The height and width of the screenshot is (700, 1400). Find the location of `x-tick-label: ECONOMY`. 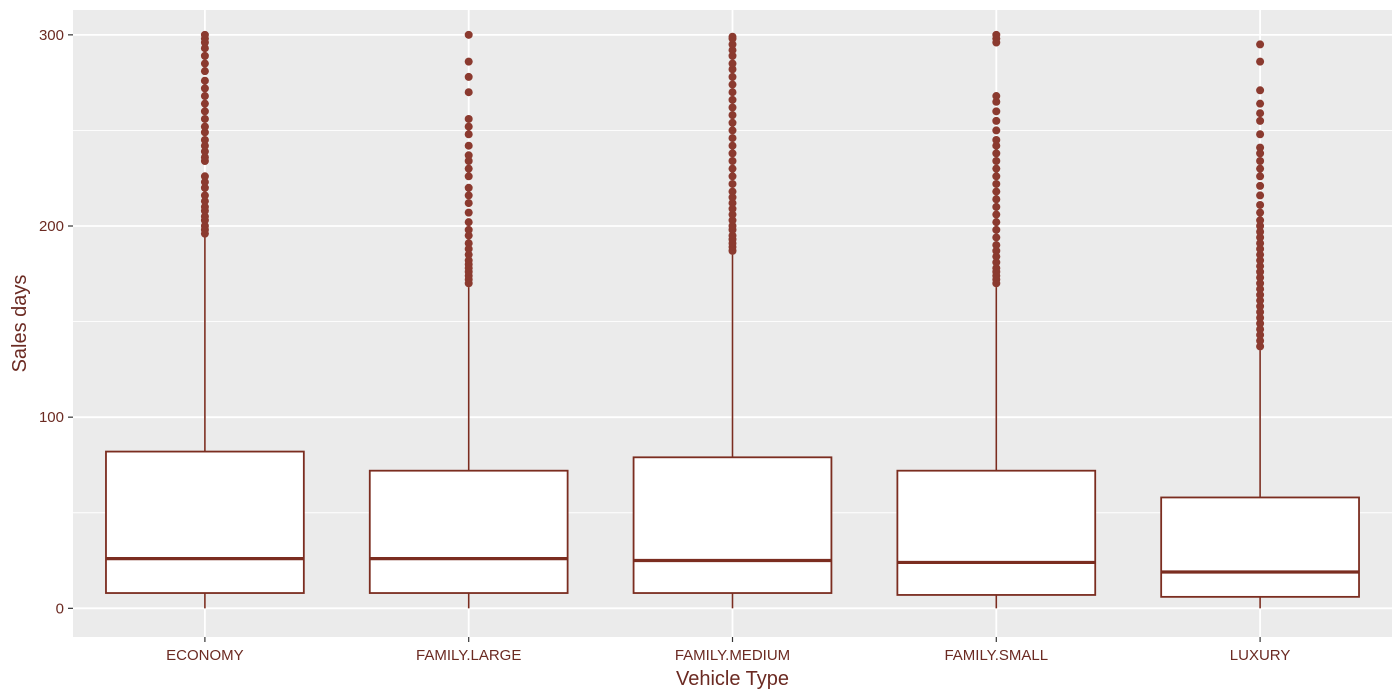

x-tick-label: ECONOMY is located at coordinates (205, 655).